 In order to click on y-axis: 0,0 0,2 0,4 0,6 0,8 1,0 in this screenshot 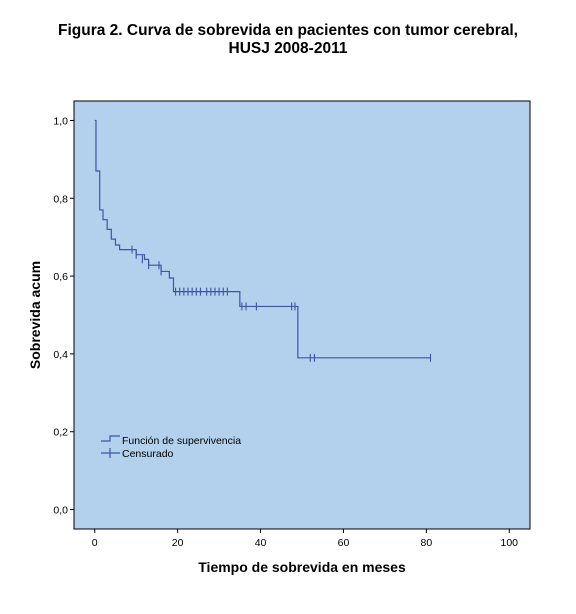, I will do `click(63, 316)`.